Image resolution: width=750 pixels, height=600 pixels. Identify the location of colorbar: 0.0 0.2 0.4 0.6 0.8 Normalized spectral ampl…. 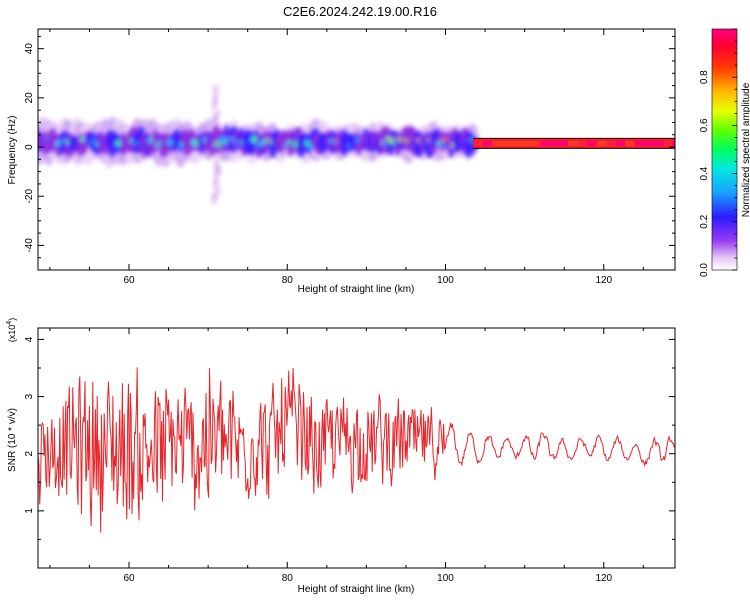
(724, 152).